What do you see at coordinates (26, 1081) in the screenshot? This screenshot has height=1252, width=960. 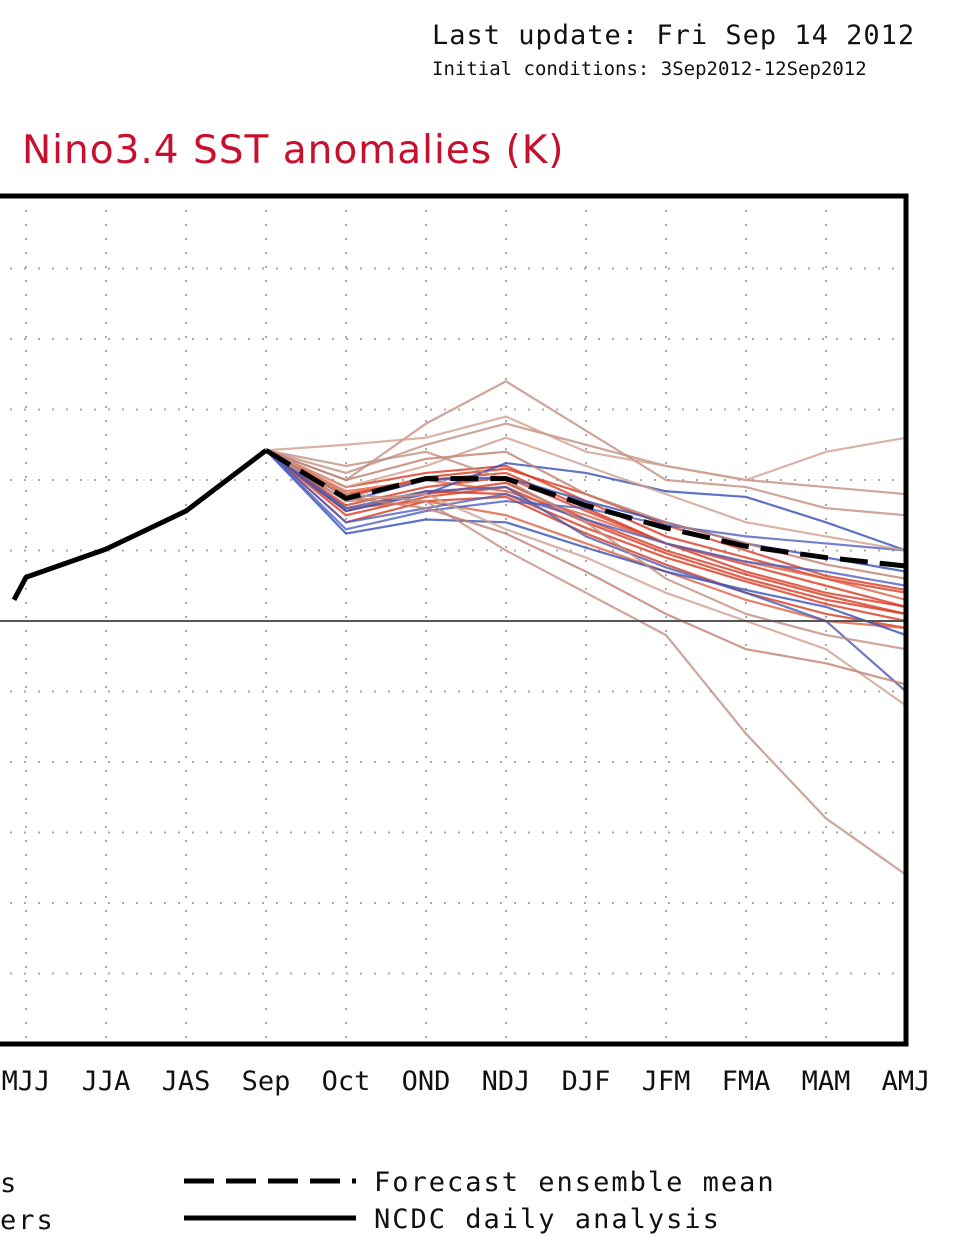 I see `x-tick-label: MJJ` at bounding box center [26, 1081].